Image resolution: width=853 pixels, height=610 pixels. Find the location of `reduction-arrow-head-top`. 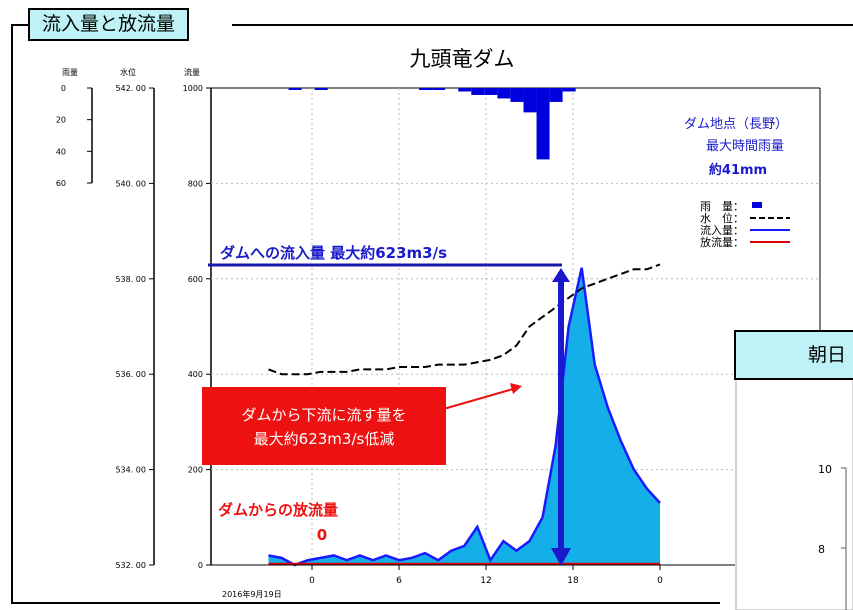

reduction-arrow-head-top is located at coordinates (561, 275).